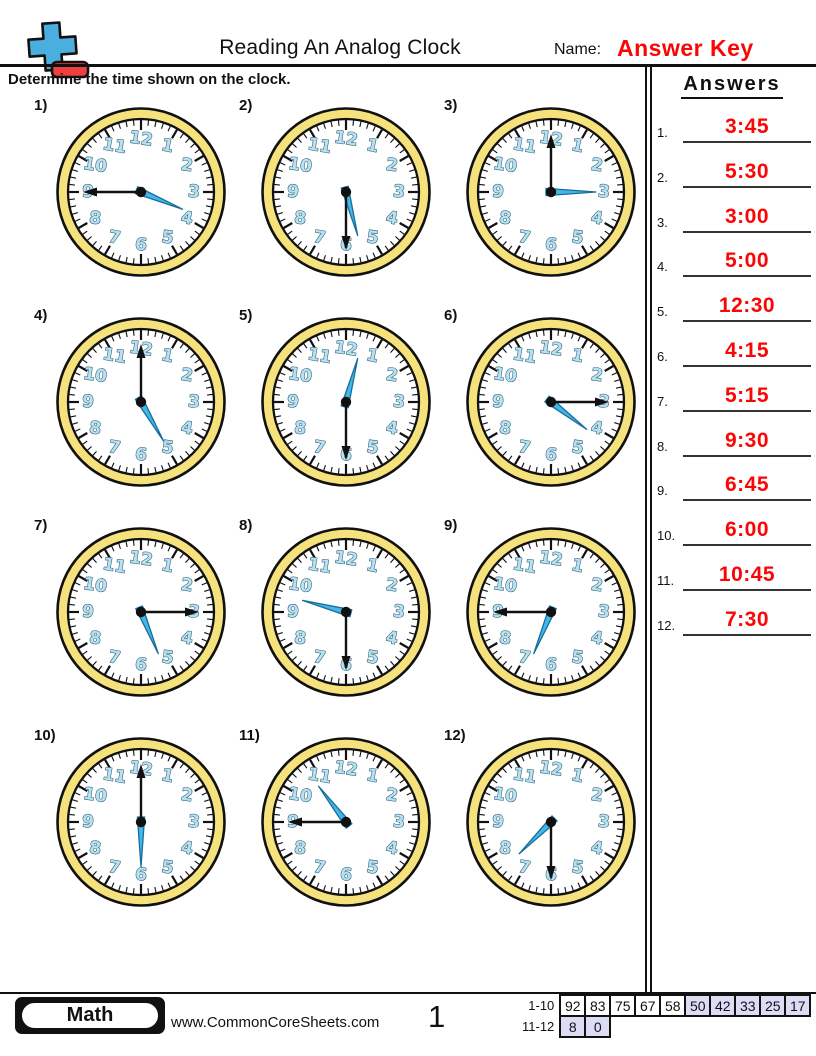 This screenshot has width=816, height=1056. Describe the element at coordinates (747, 350) in the screenshot. I see `answer-value: 4:15` at that location.